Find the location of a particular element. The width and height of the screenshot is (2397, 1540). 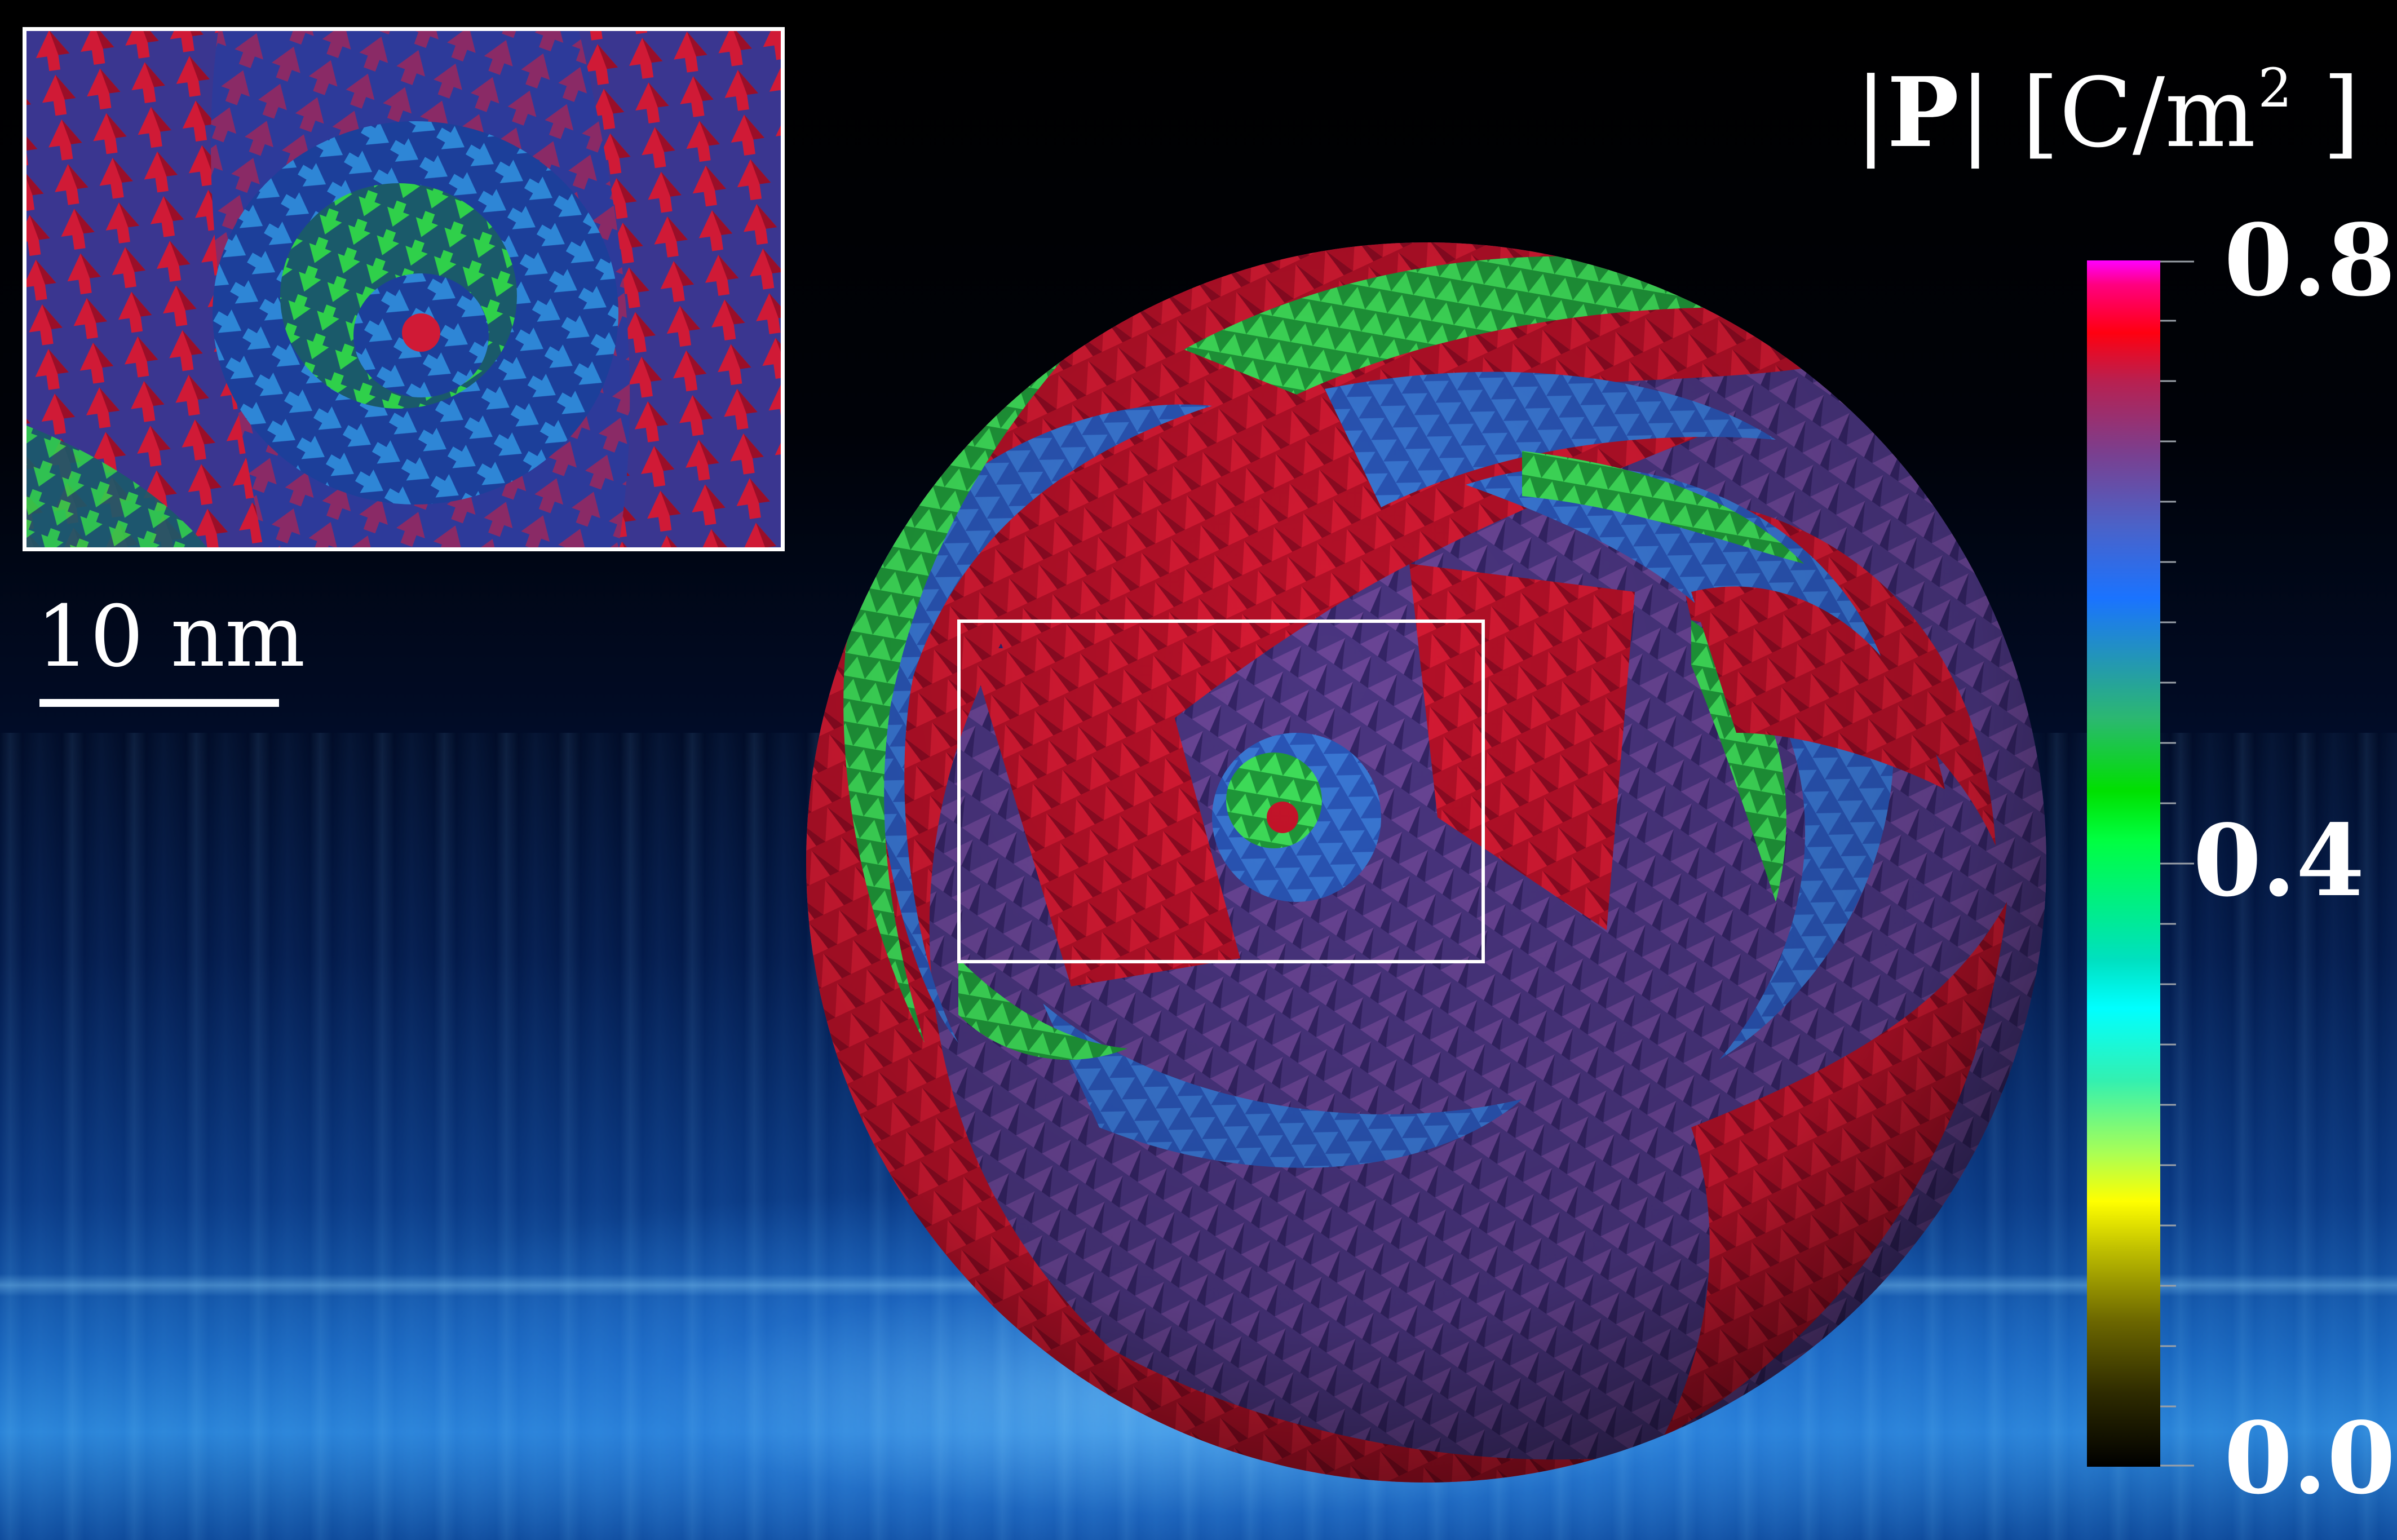

zoom-inset is located at coordinates (404, 289).